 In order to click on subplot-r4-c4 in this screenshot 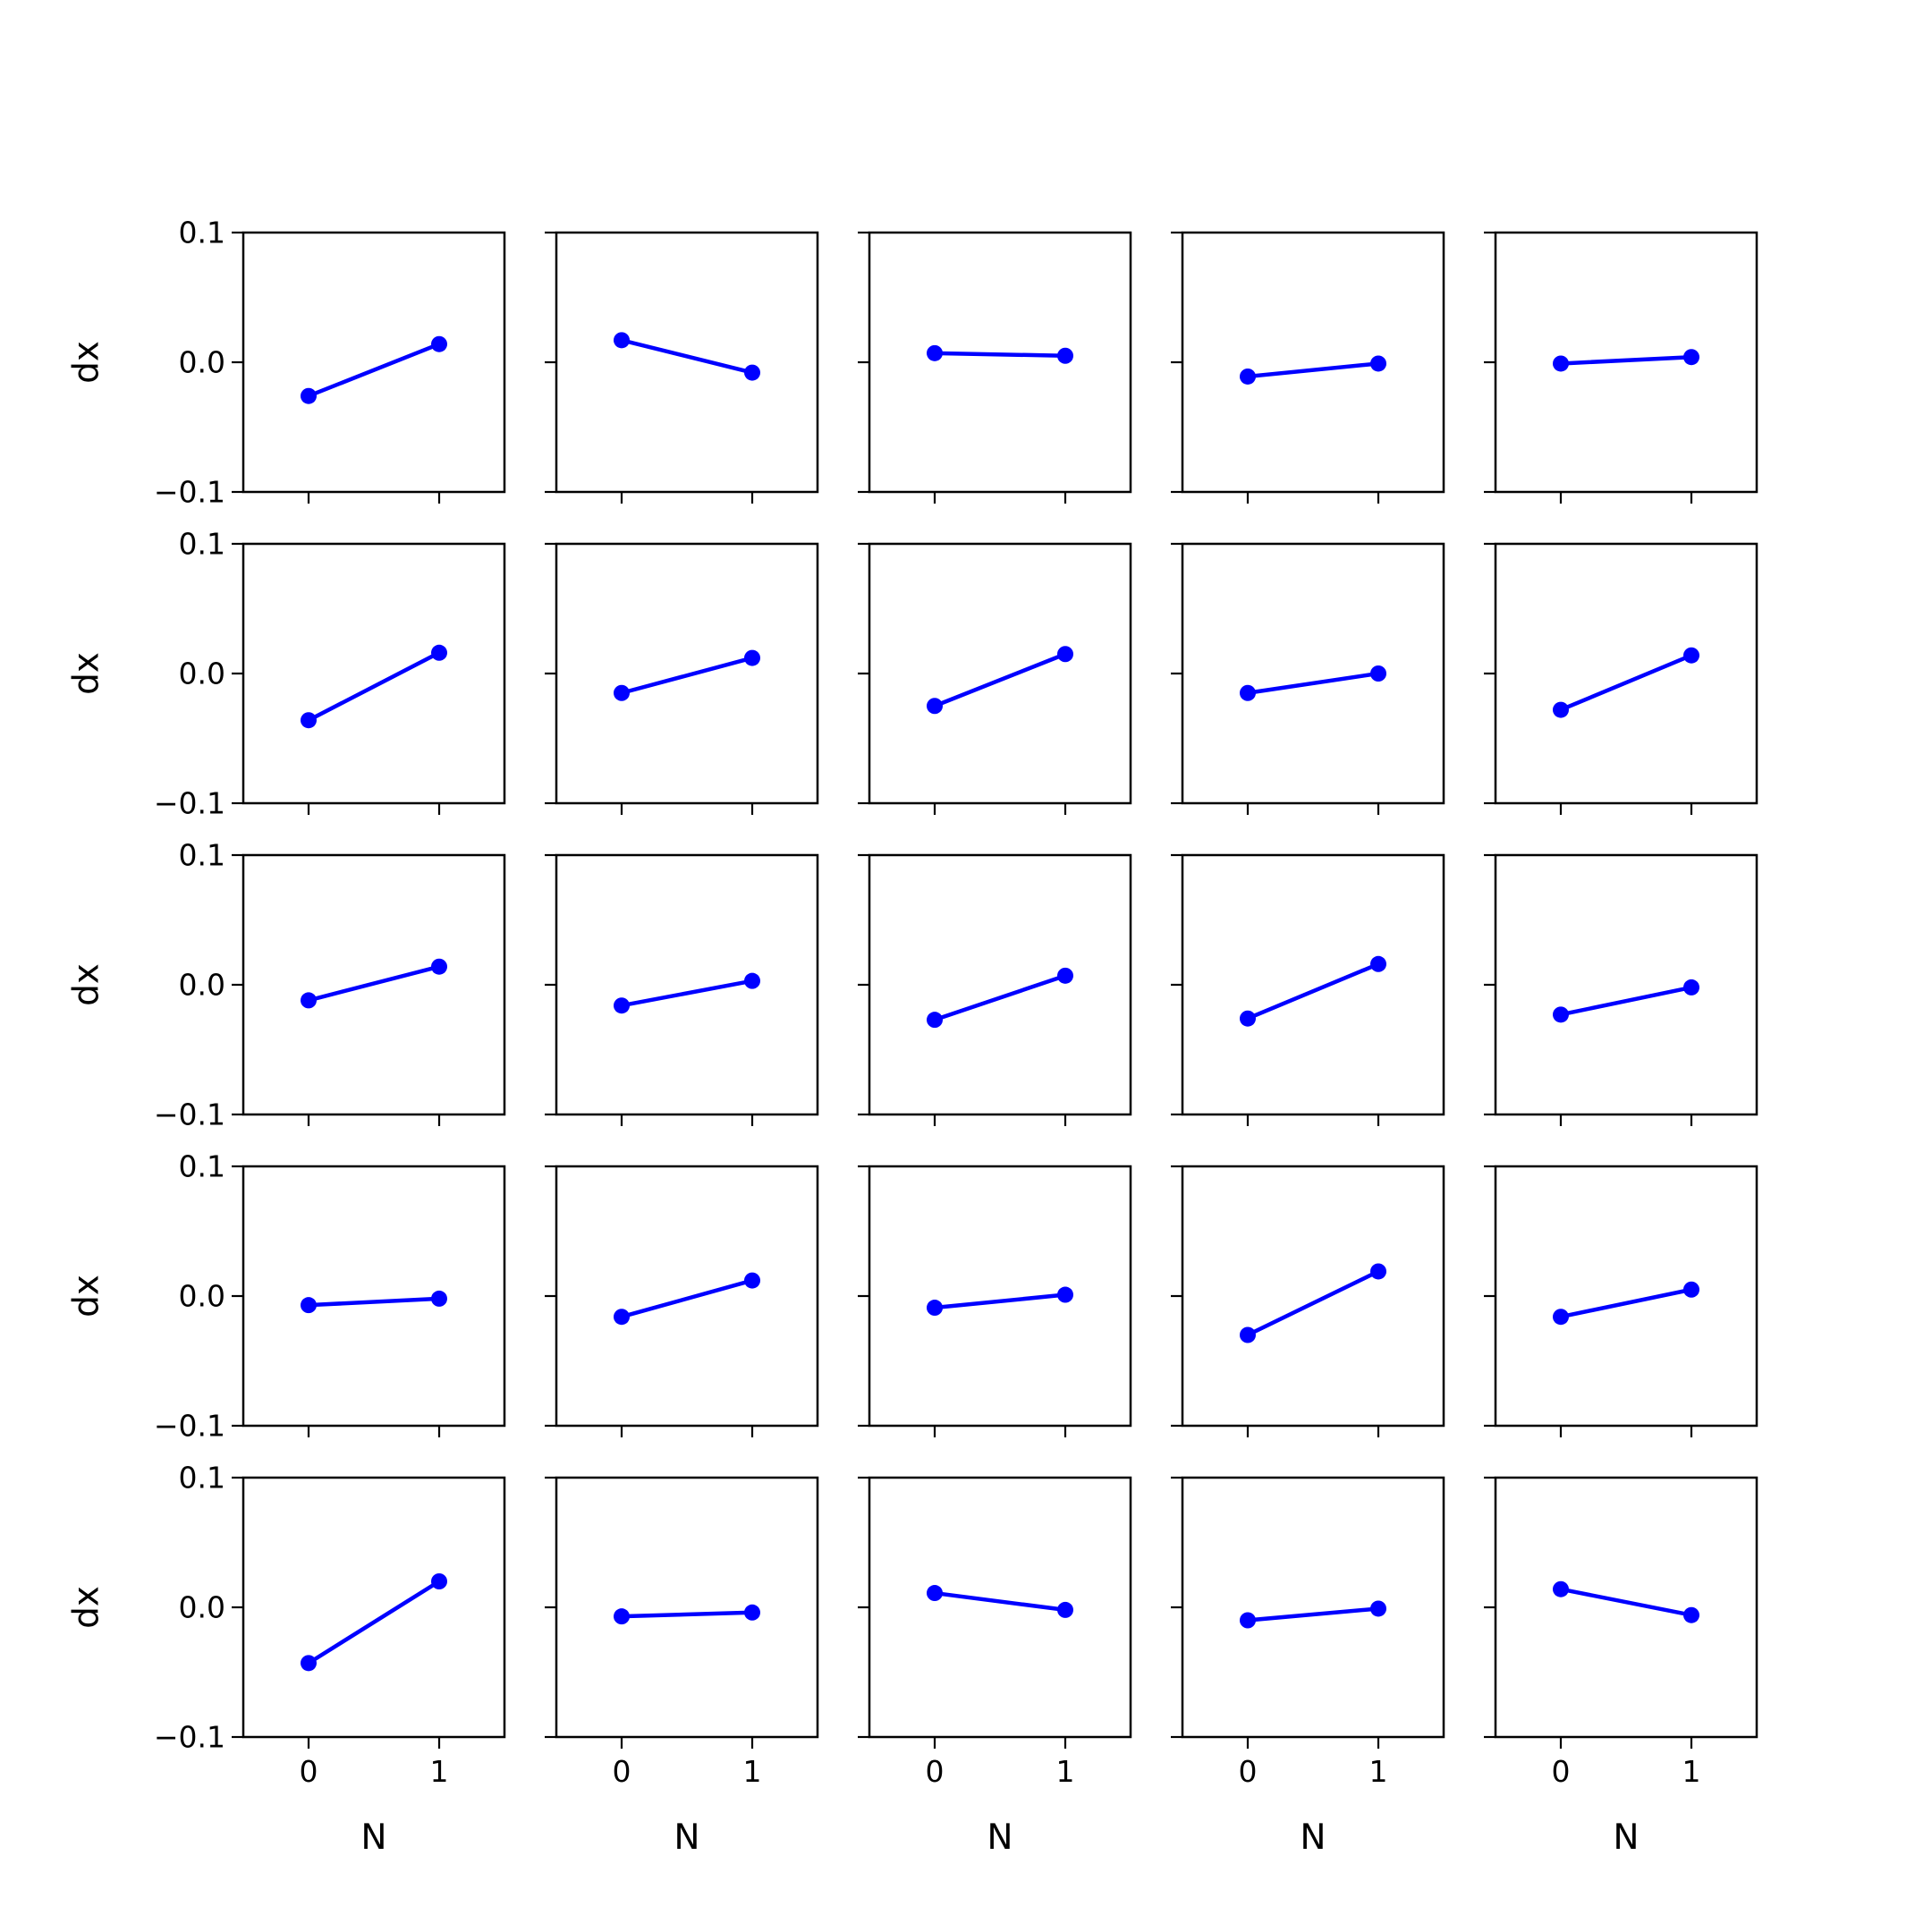, I will do `click(1308, 1301)`.